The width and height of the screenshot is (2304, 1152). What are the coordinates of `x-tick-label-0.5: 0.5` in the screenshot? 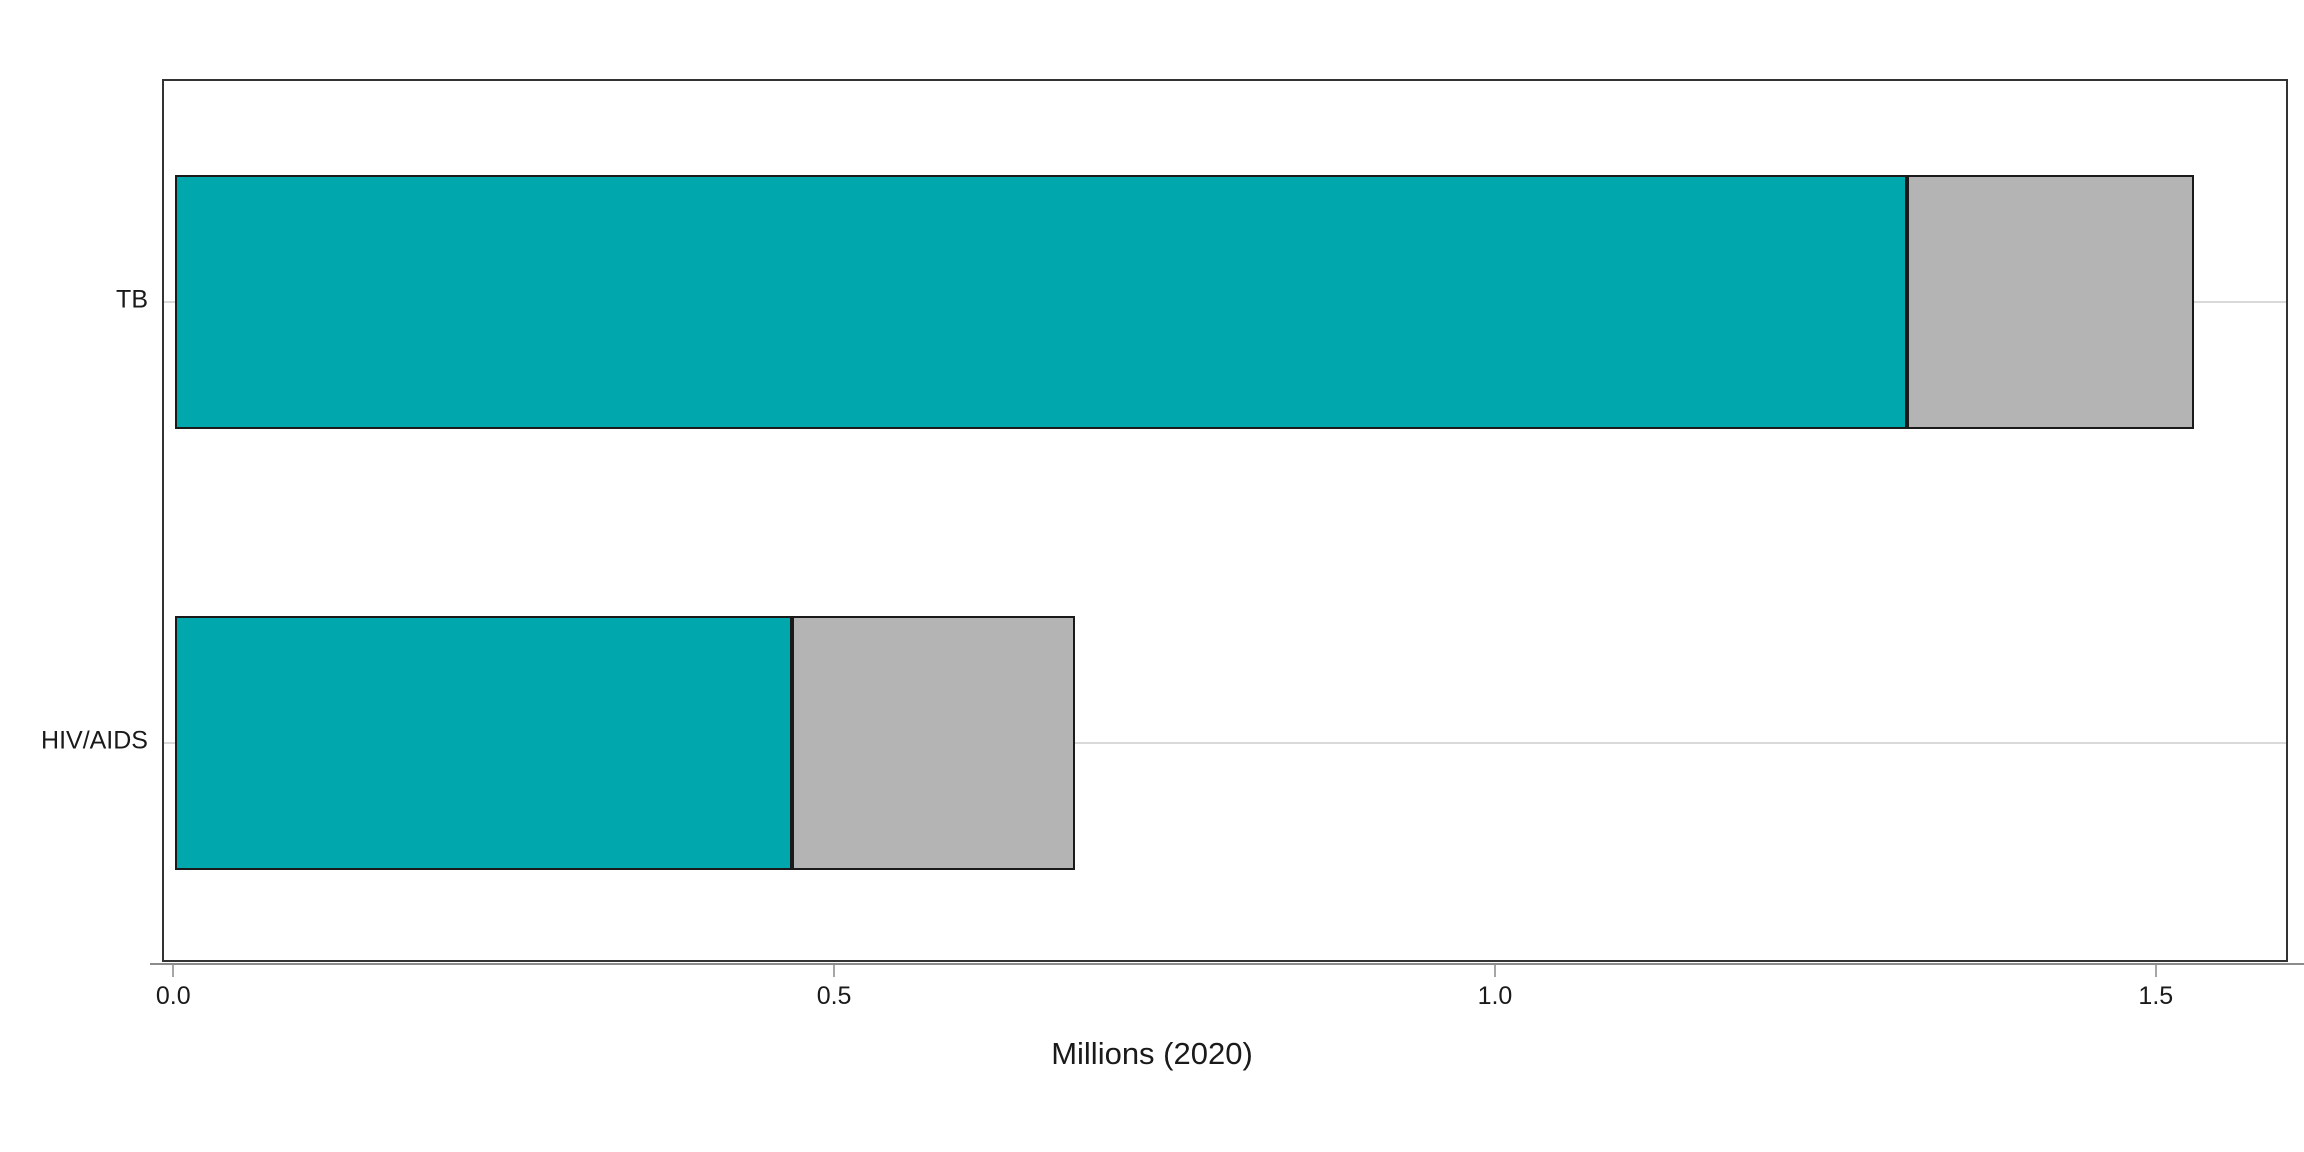 It's located at (834, 996).